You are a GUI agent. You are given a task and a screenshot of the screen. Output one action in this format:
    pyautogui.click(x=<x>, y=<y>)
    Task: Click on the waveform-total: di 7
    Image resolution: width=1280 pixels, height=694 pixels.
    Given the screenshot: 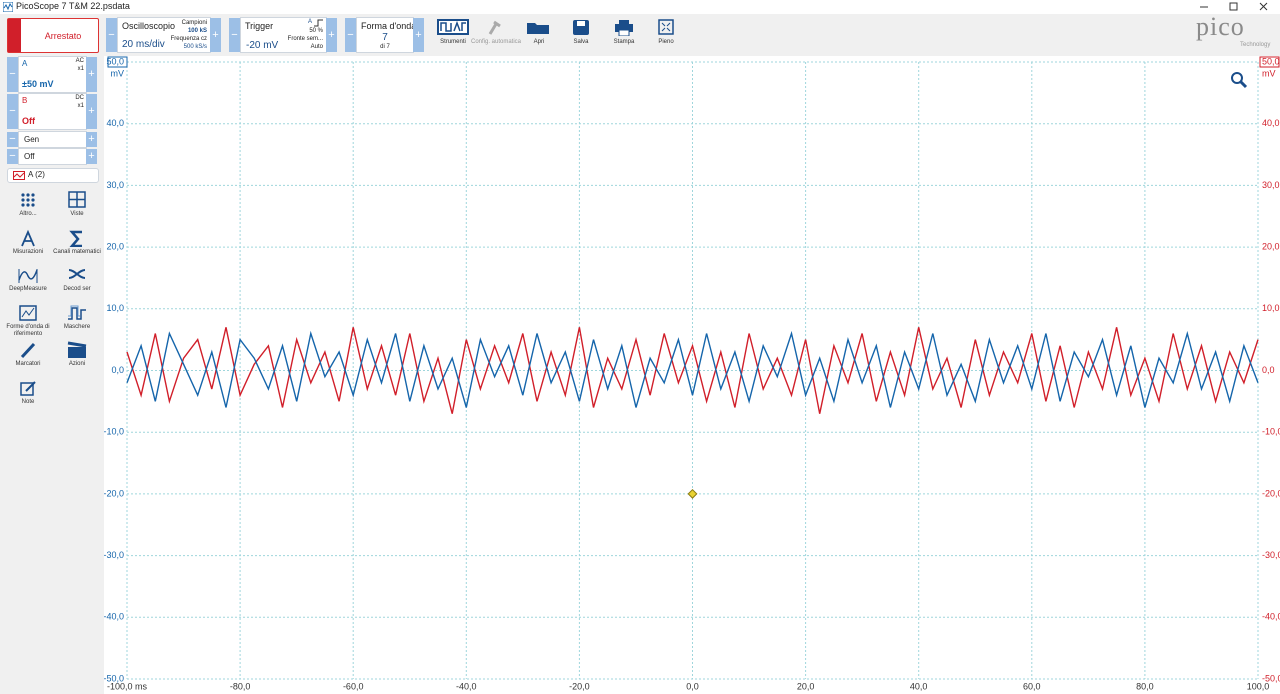 What is the action you would take?
    pyautogui.click(x=385, y=47)
    